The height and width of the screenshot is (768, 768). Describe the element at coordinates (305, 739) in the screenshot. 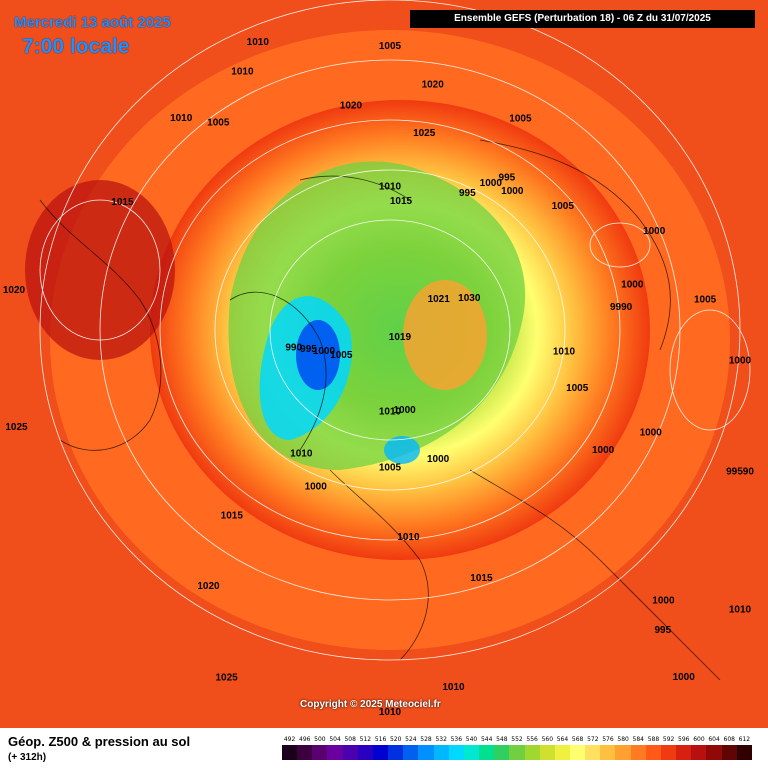

I see `scale-label: 496` at that location.